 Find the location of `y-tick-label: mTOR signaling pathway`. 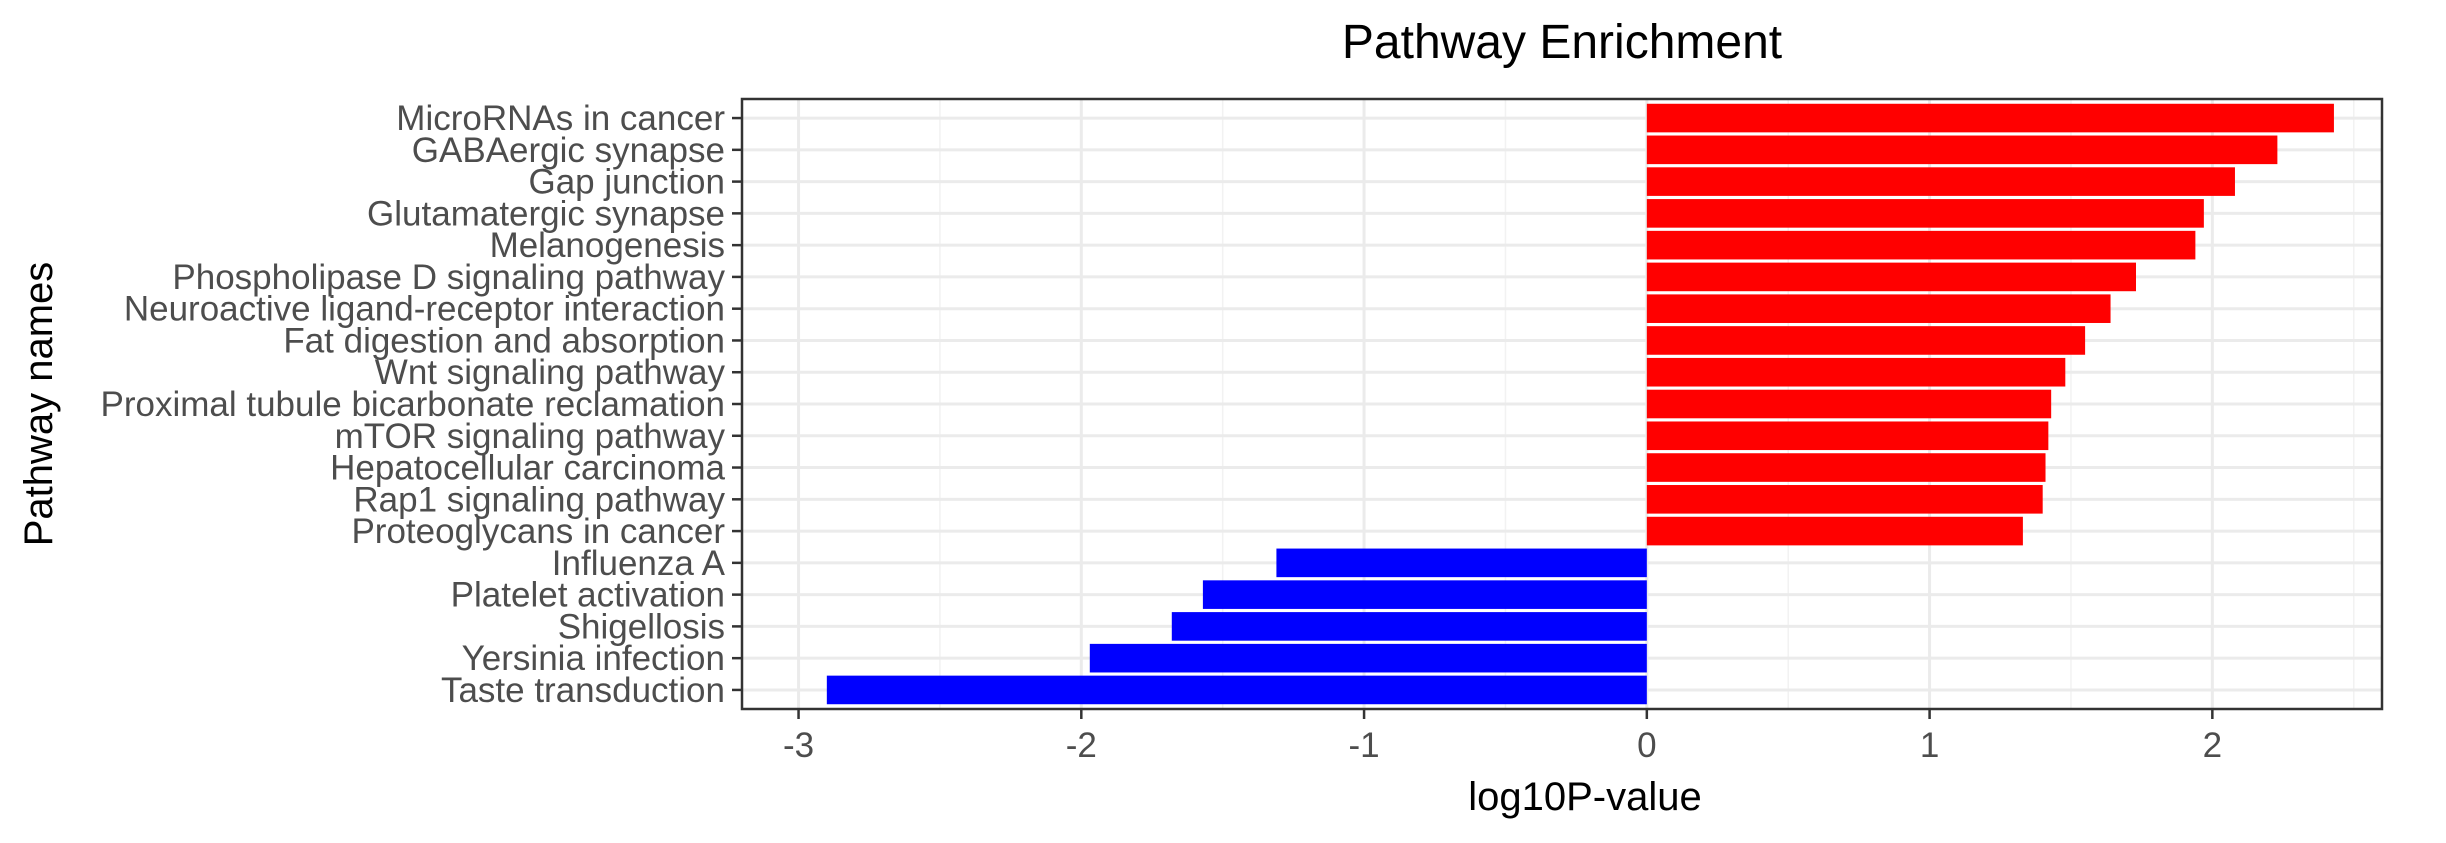

y-tick-label: mTOR signaling pathway is located at coordinates (530, 436).